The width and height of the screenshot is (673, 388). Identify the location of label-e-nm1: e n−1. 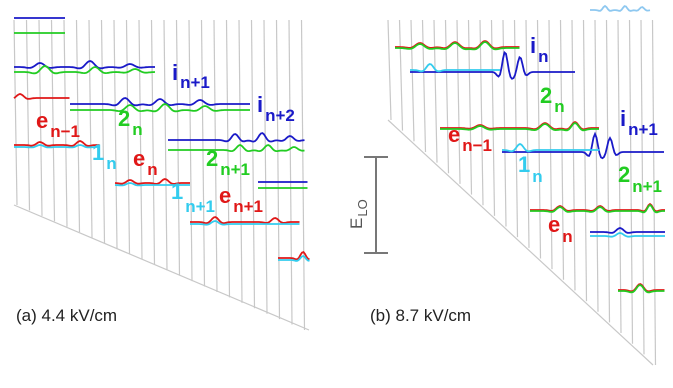
(58, 124).